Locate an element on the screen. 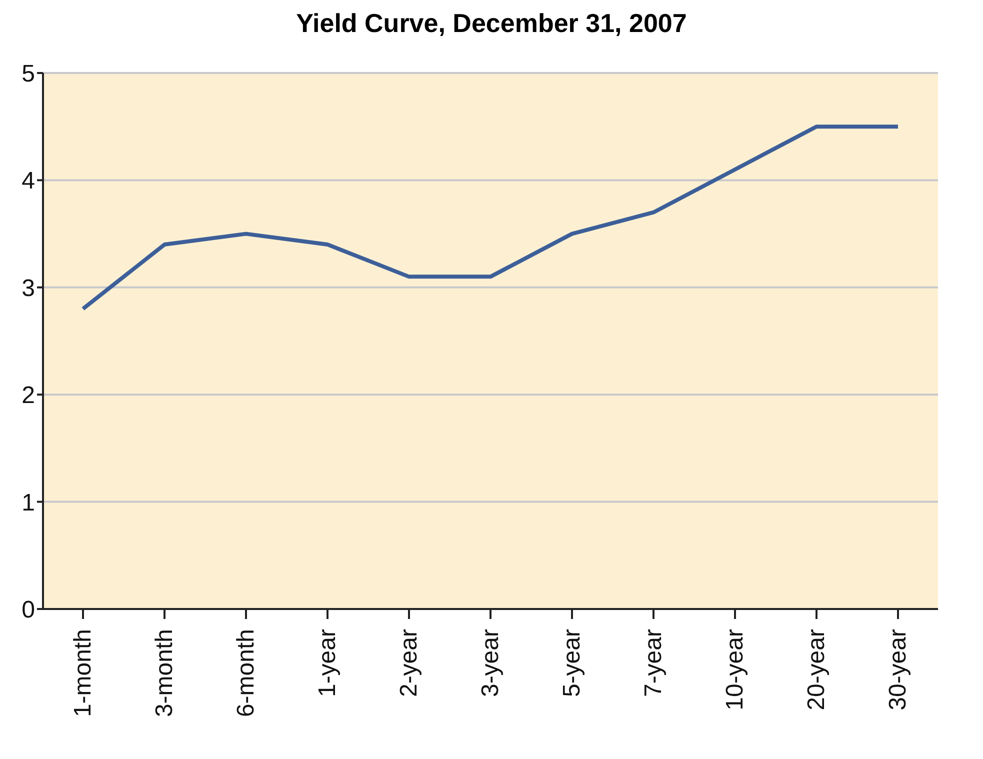 The image size is (983, 759). x-tick-label: 5-year is located at coordinates (572, 663).